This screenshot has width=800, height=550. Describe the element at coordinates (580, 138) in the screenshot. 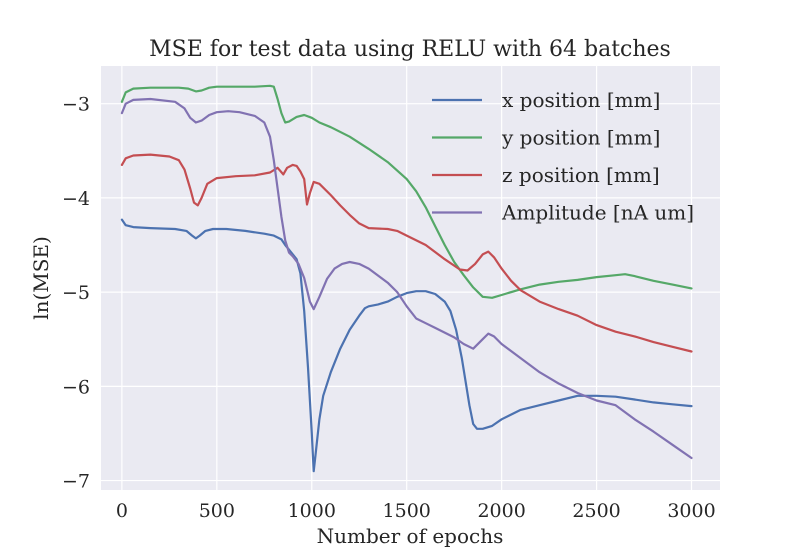

I see `legend-label: y position [mm]` at that location.